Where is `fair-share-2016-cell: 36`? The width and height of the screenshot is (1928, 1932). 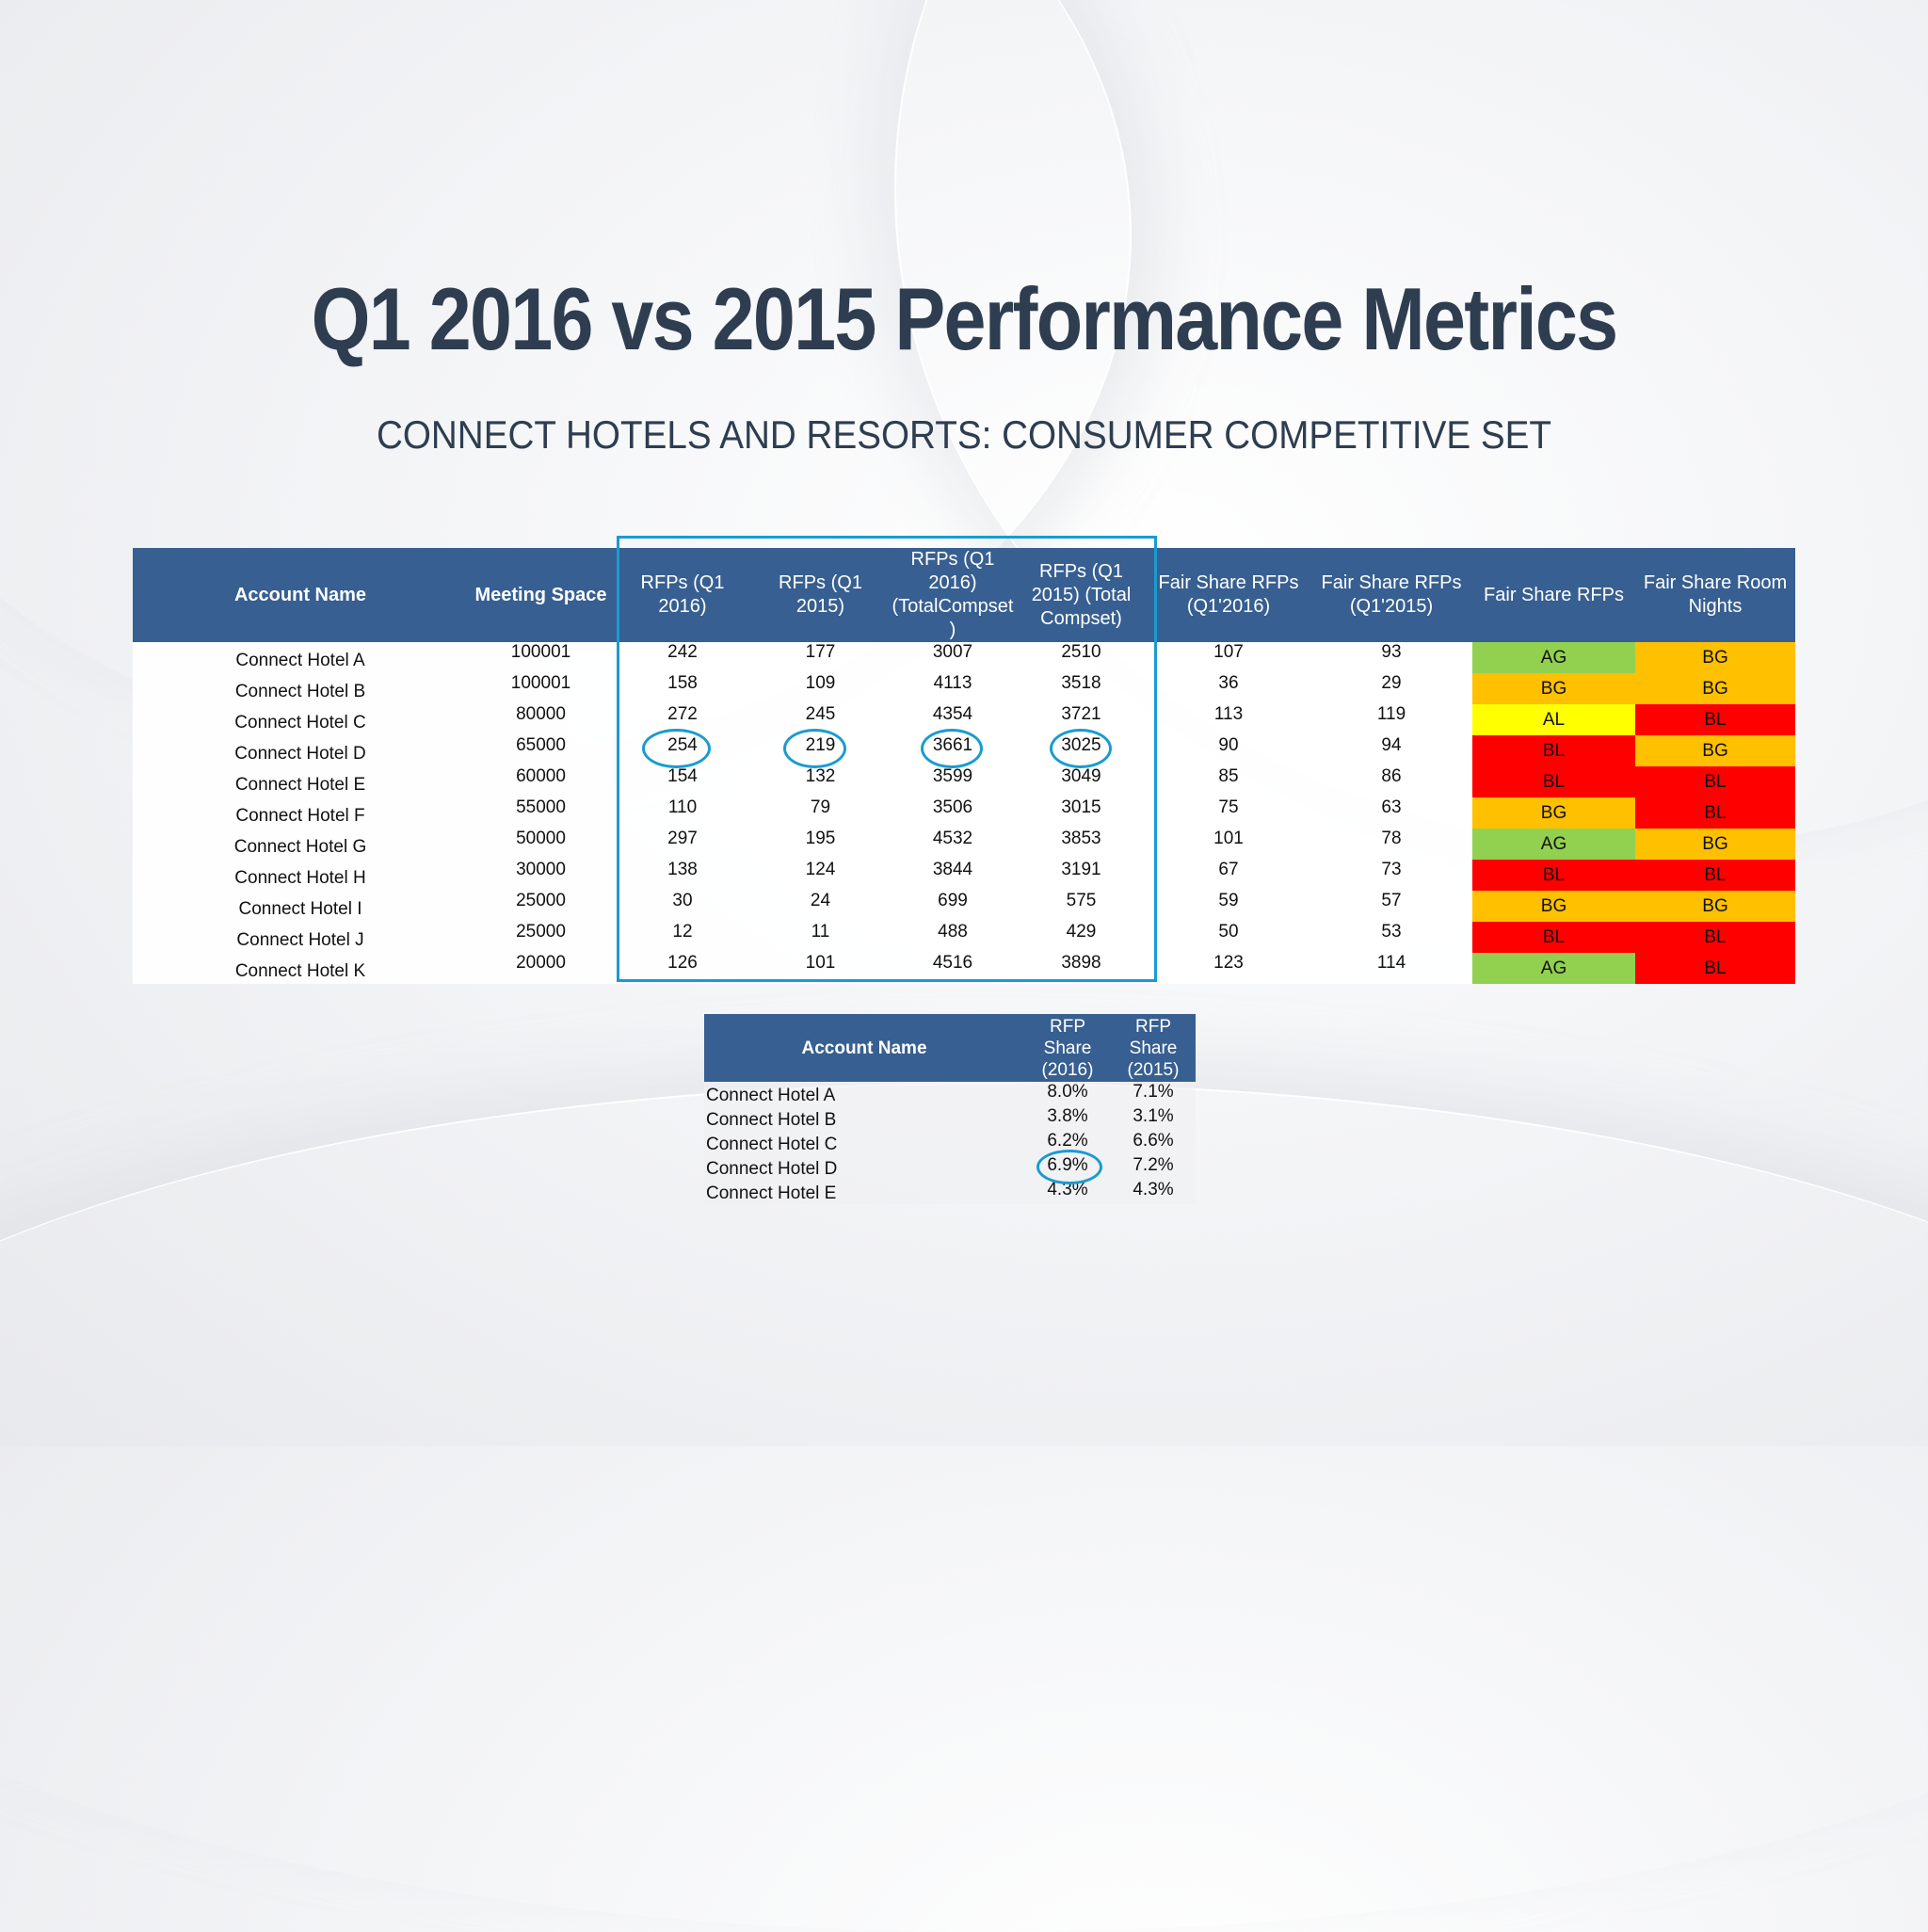 fair-share-2016-cell: 36 is located at coordinates (1228, 688).